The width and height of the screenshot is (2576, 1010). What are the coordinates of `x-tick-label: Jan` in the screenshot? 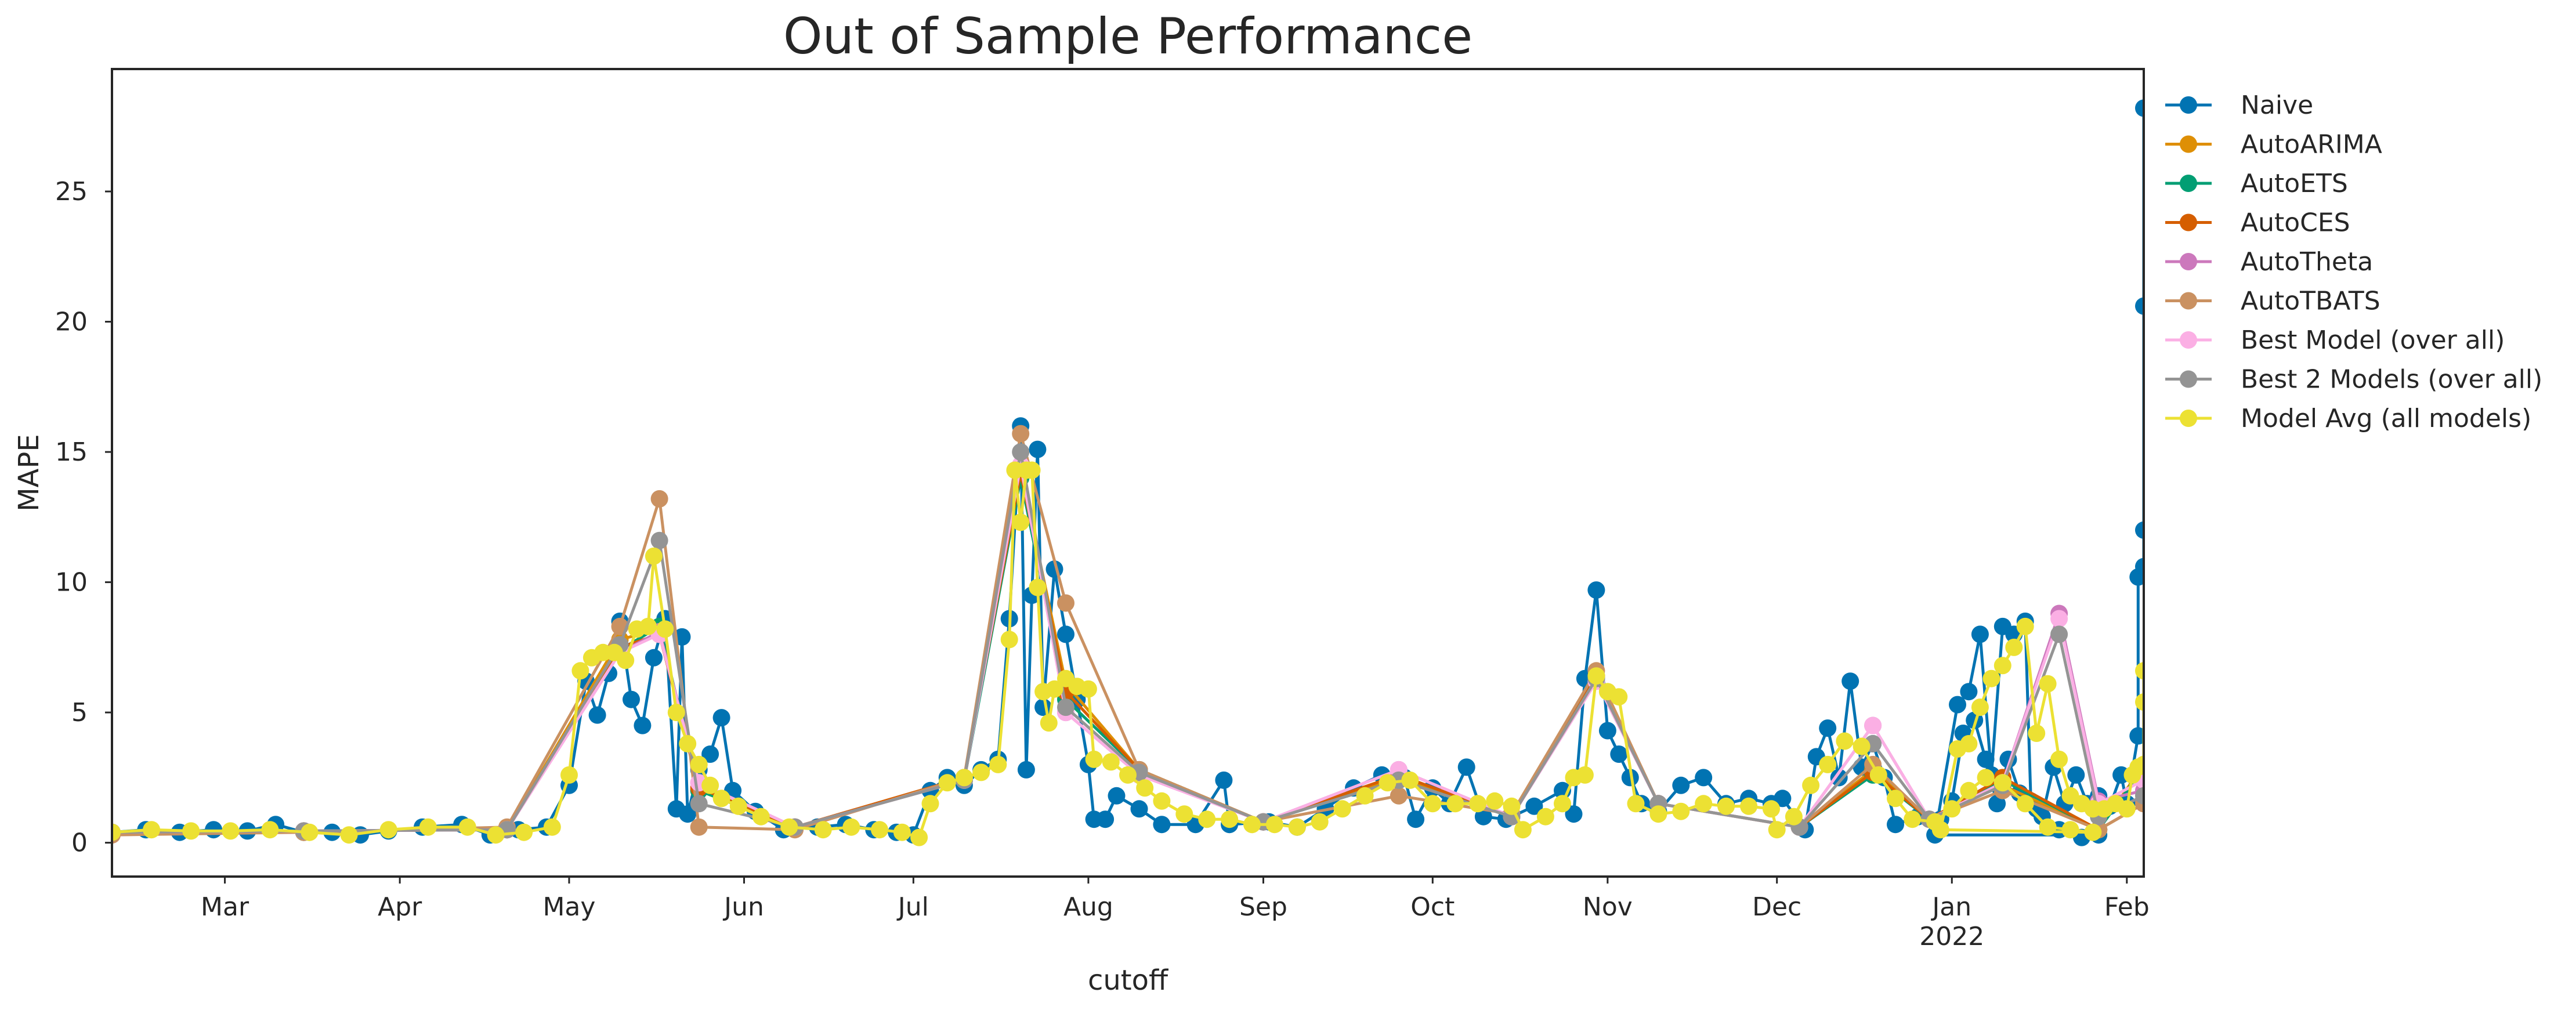 It's located at (1950, 907).